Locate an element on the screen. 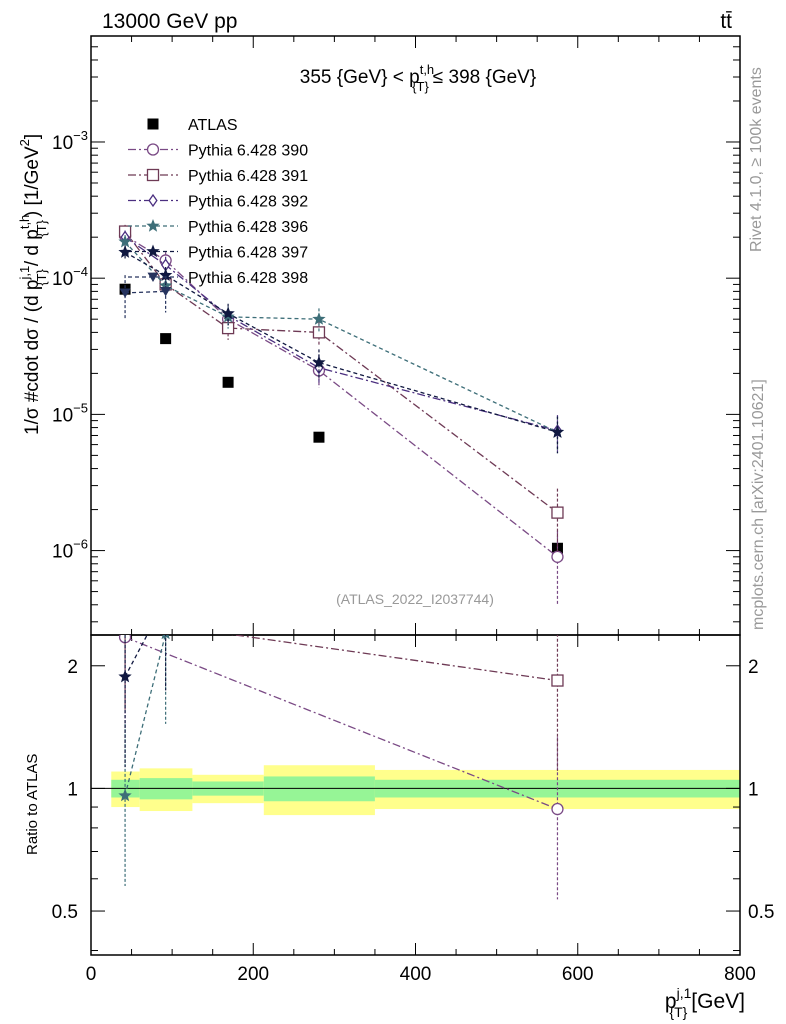  legend-label: Pythia 6.428 390 is located at coordinates (248, 151).